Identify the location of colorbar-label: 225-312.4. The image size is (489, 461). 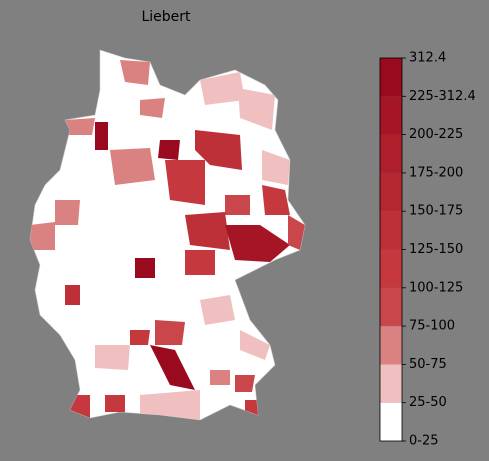
(442, 96).